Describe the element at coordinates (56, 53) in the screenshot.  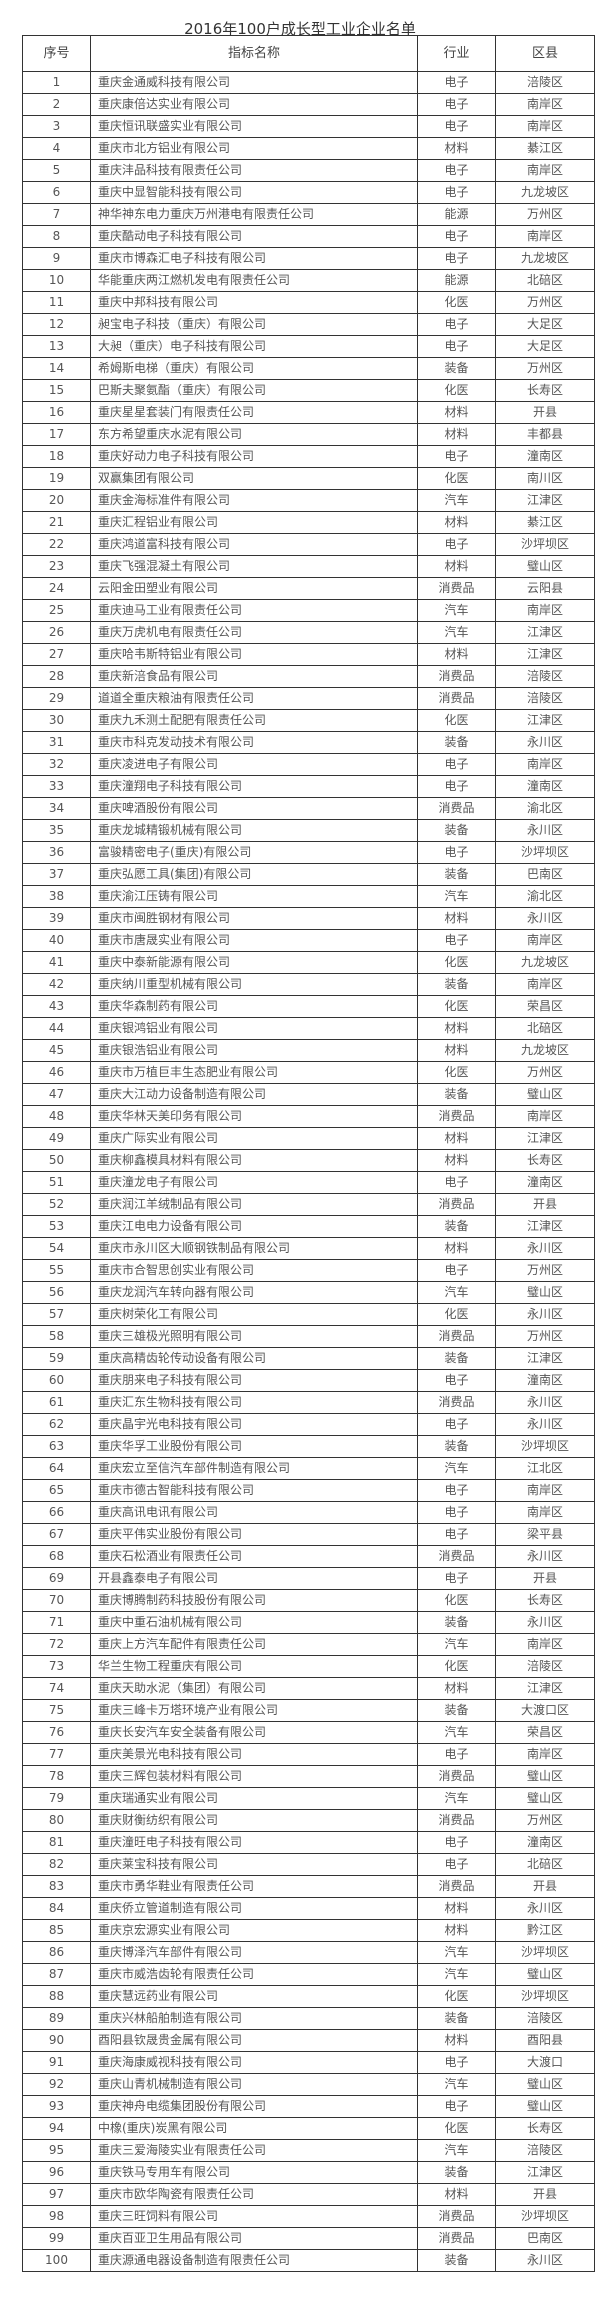
I see `header-seq: 序号` at that location.